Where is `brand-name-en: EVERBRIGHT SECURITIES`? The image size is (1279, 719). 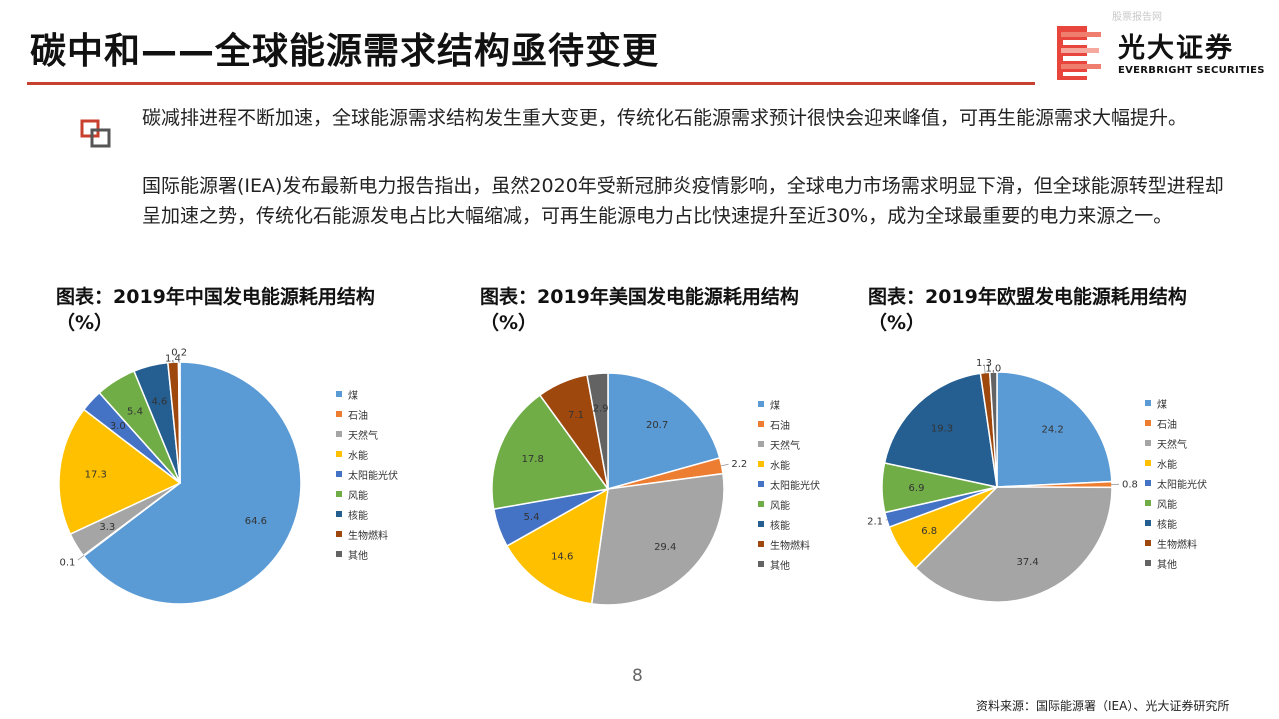
brand-name-en: EVERBRIGHT SECURITIES is located at coordinates (1191, 70).